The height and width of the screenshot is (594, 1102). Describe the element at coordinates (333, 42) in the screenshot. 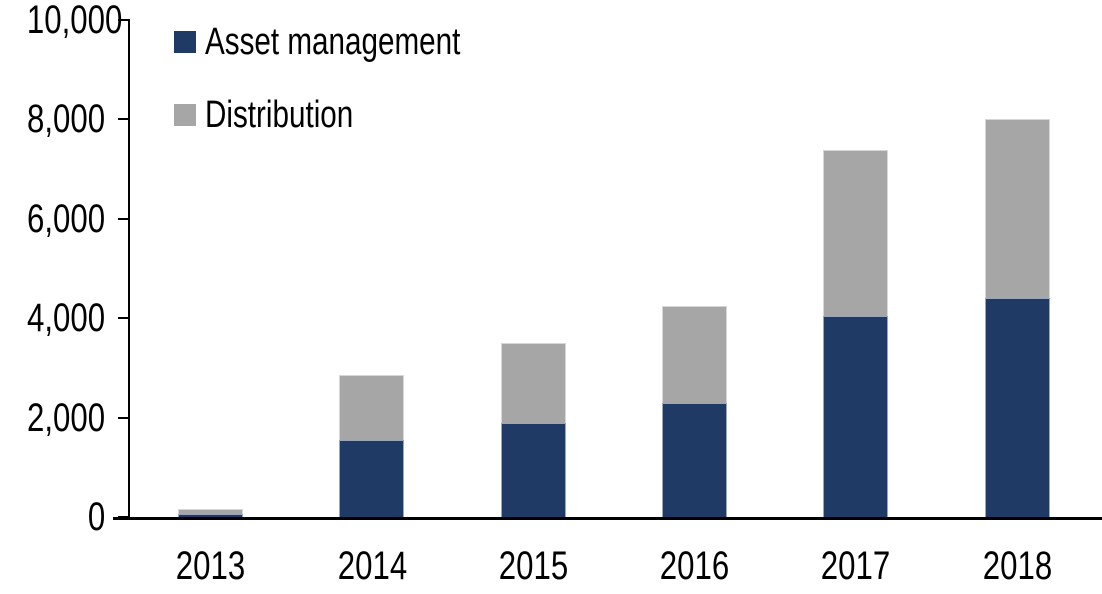

I see `legend-label: Asset management` at that location.